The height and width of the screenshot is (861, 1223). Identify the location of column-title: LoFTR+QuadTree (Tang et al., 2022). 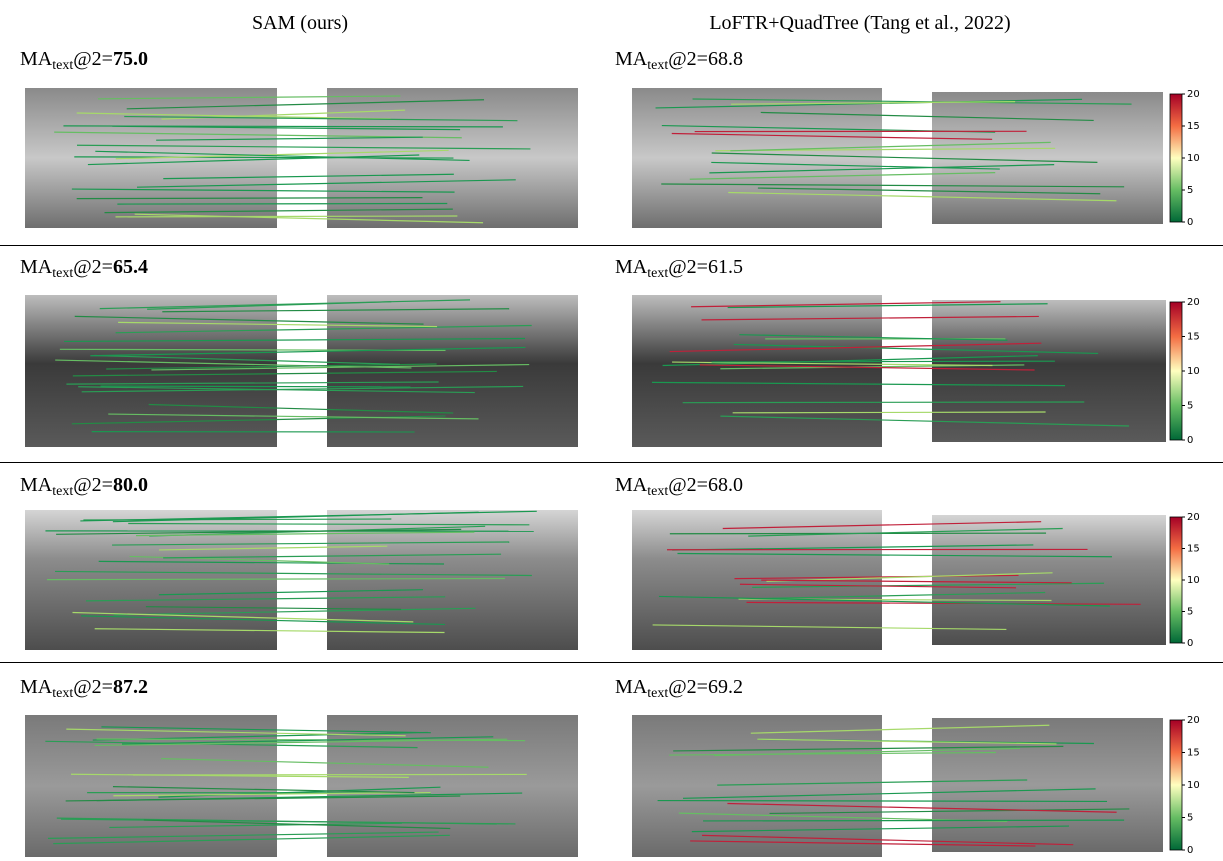
(860, 23).